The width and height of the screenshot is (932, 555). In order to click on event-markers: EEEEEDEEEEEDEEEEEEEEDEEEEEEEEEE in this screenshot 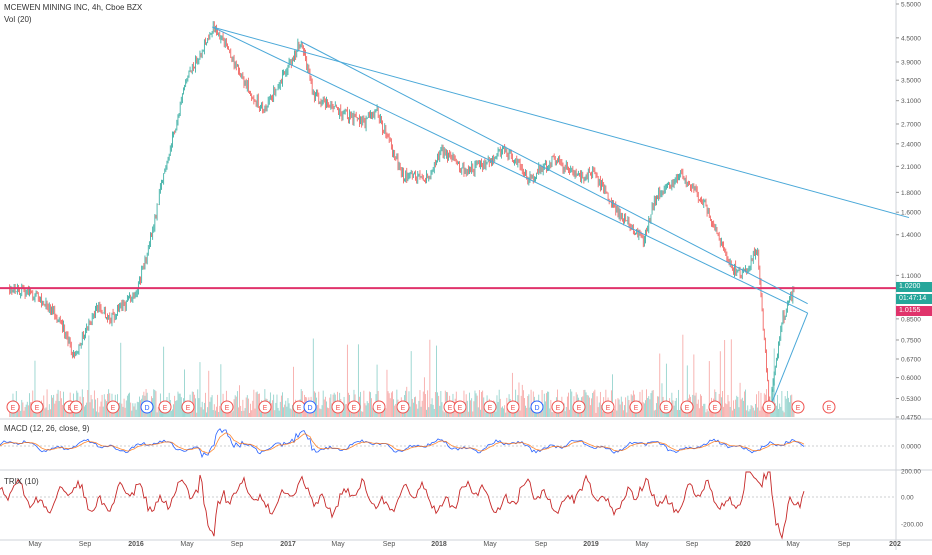, I will do `click(421, 407)`.